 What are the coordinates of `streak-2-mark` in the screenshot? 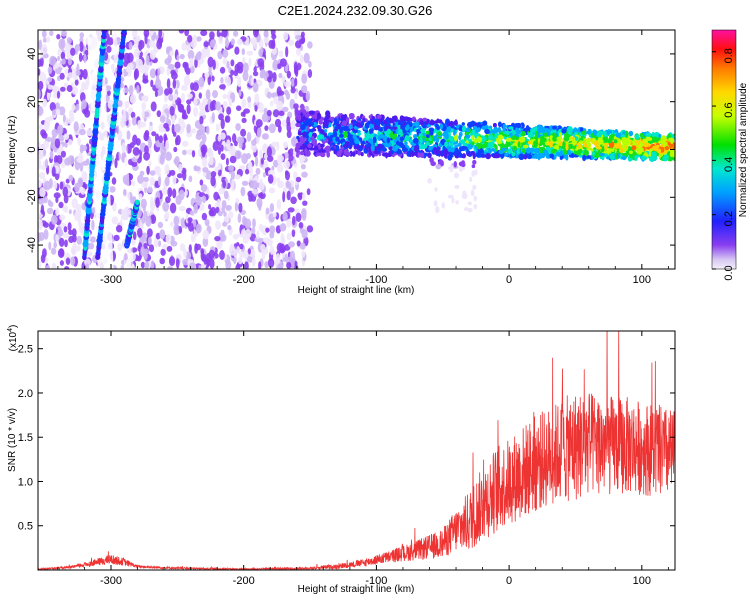 It's located at (124, 32).